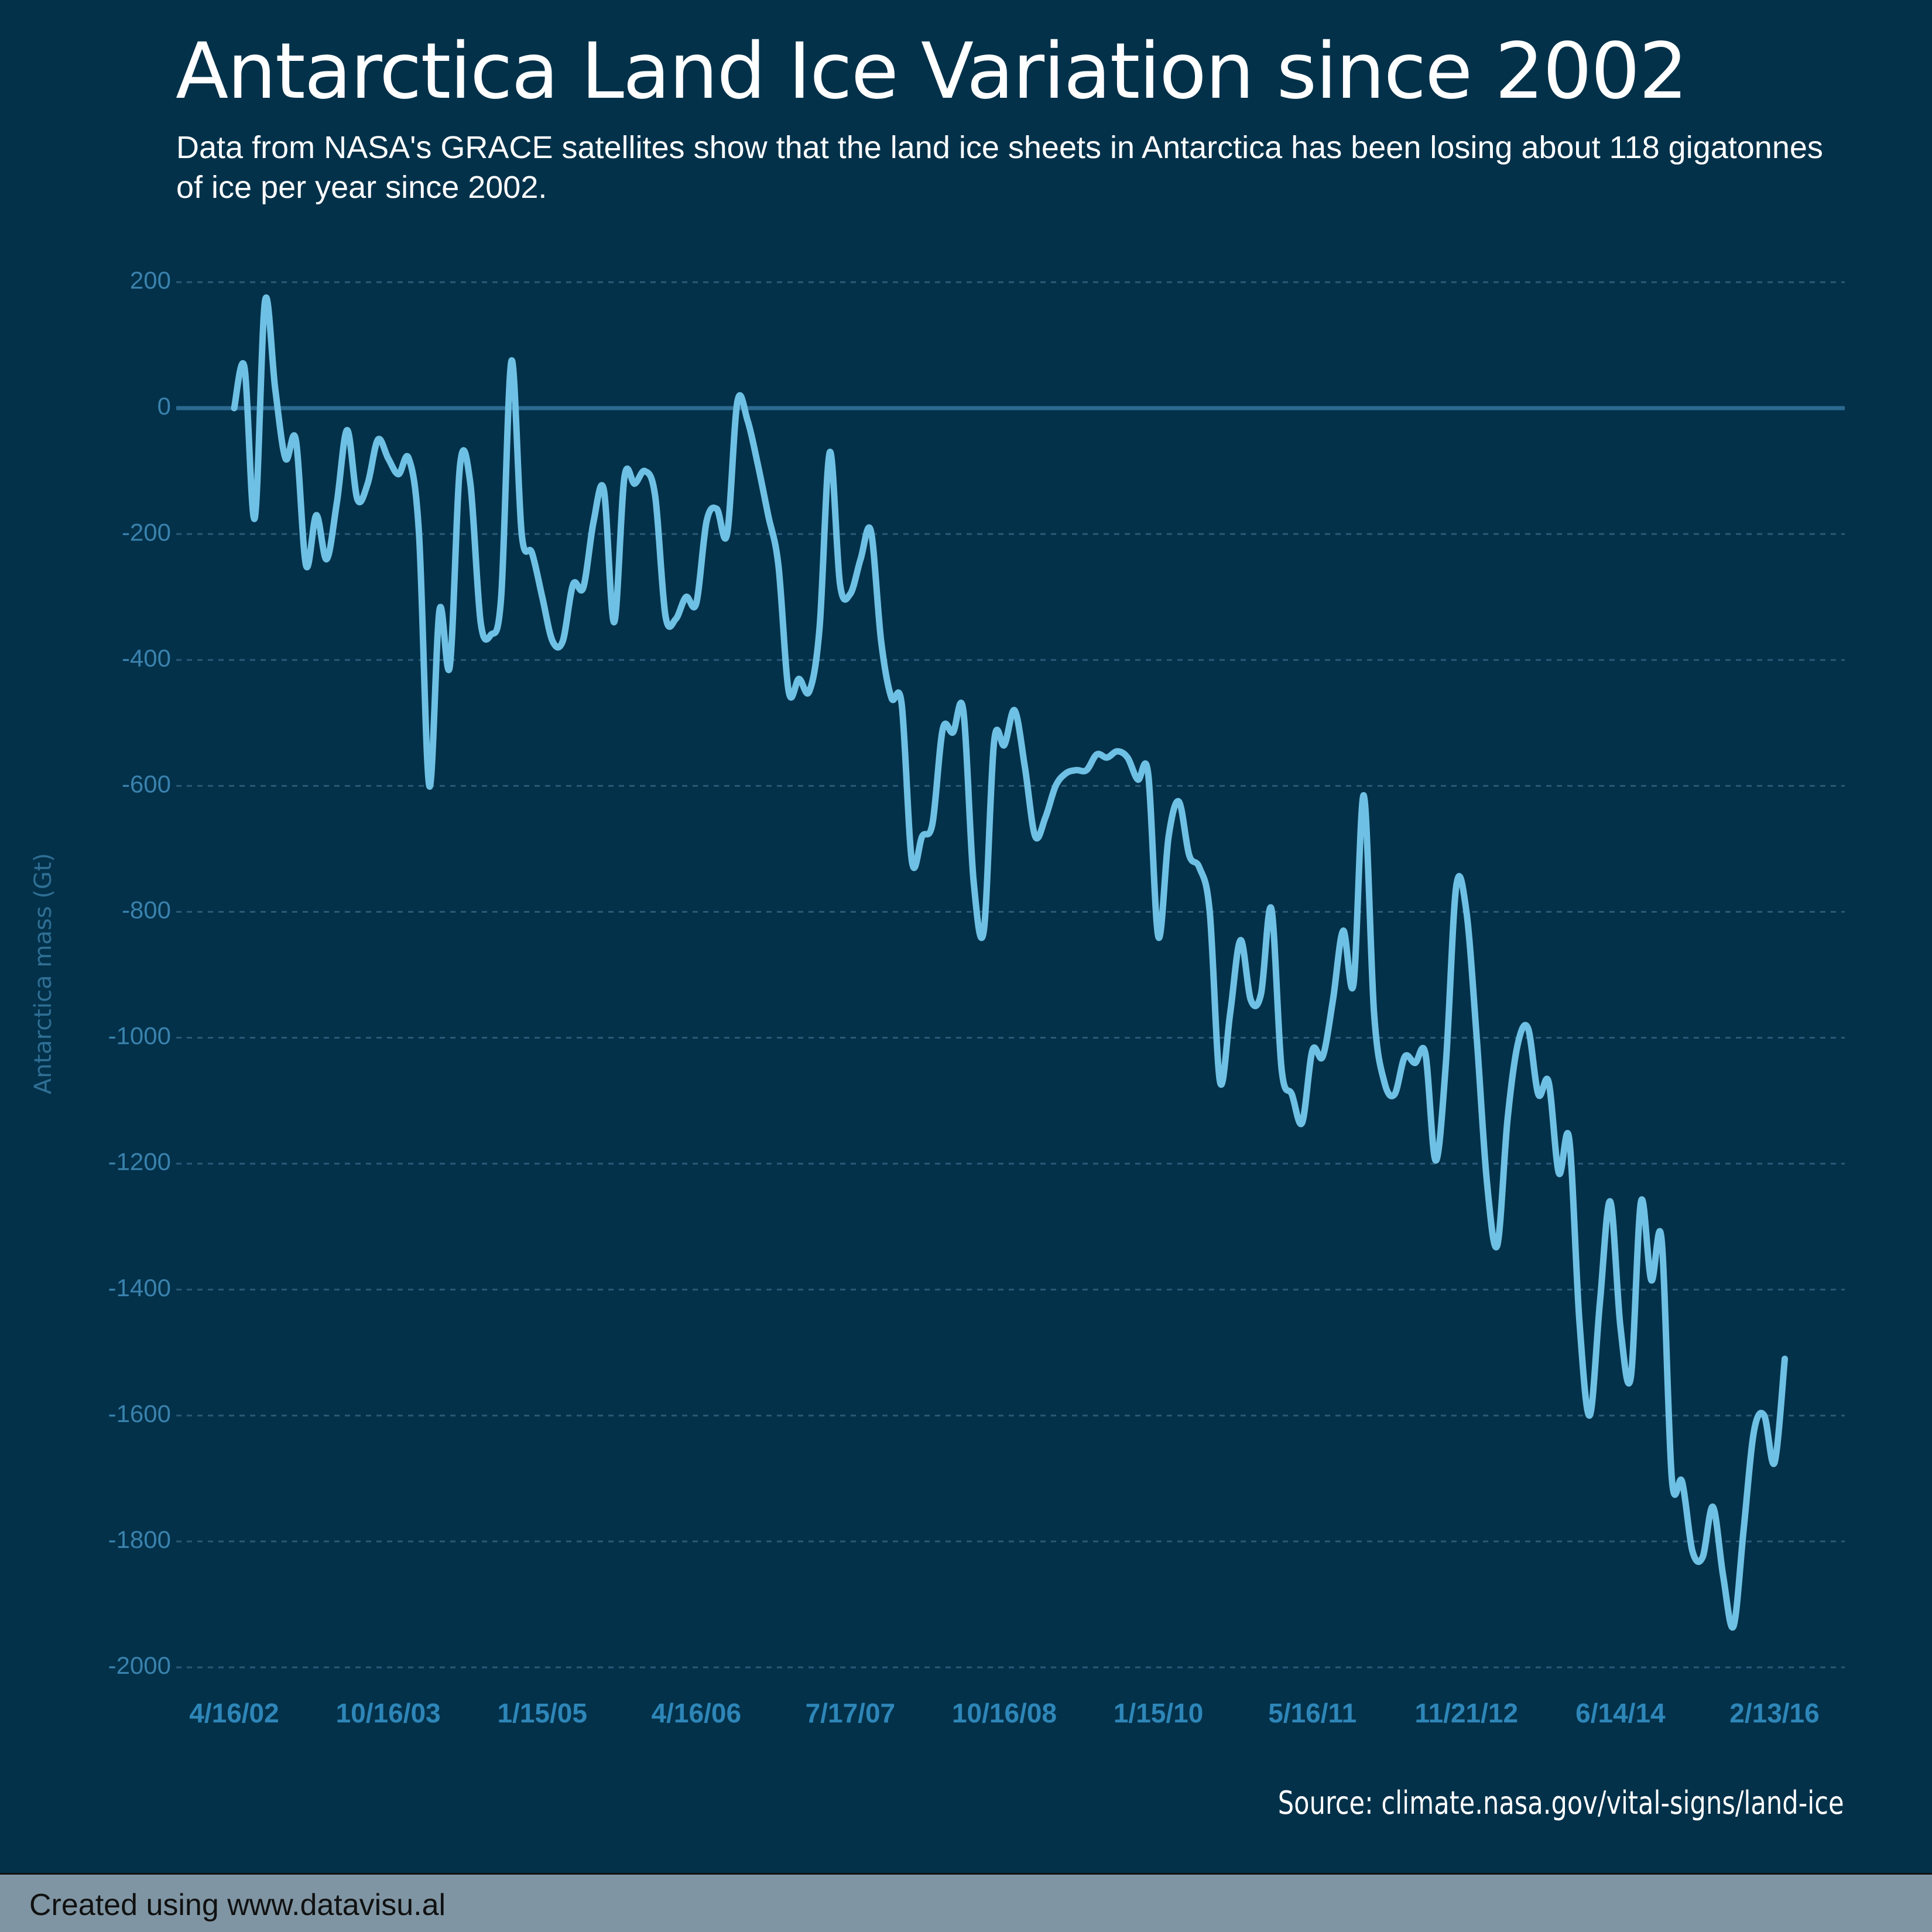 The image size is (1932, 1932). Describe the element at coordinates (139, 1287) in the screenshot. I see `y-tick-label: -1400` at that location.